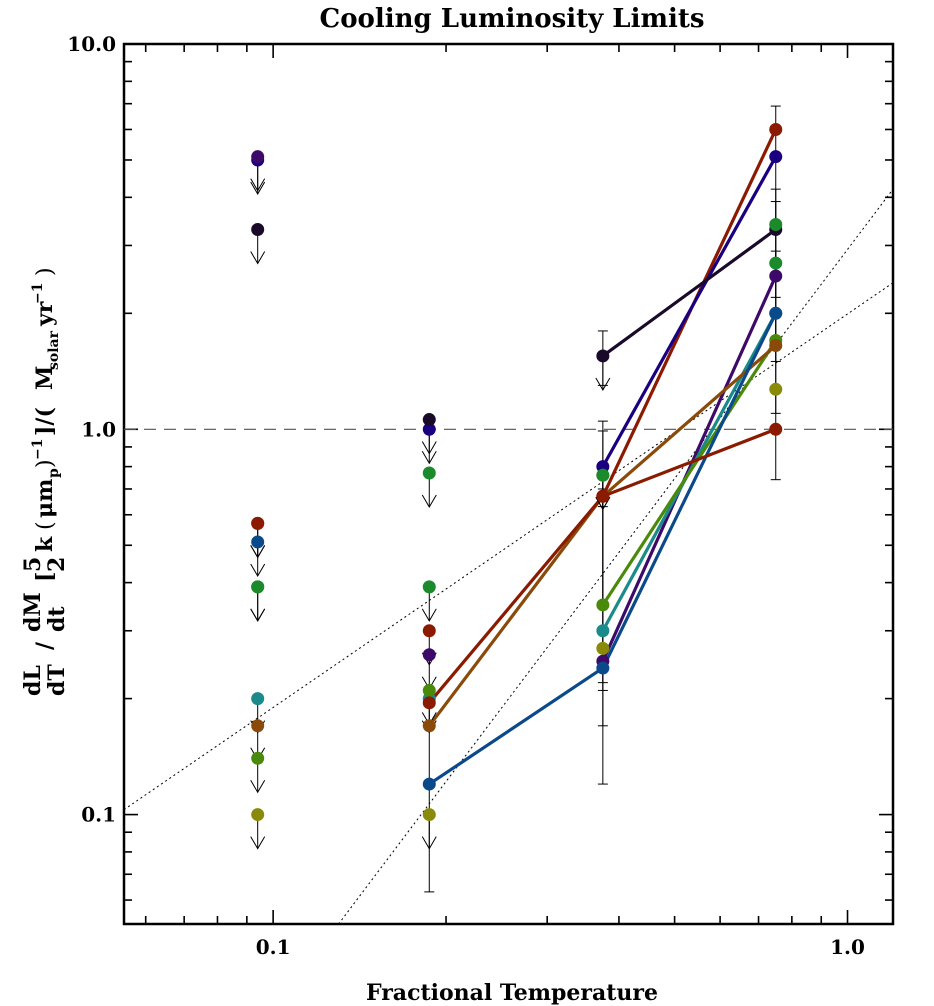 The image size is (934, 1006). Describe the element at coordinates (512, 19) in the screenshot. I see `chart-title: Cooling Luminosity Limits` at that location.